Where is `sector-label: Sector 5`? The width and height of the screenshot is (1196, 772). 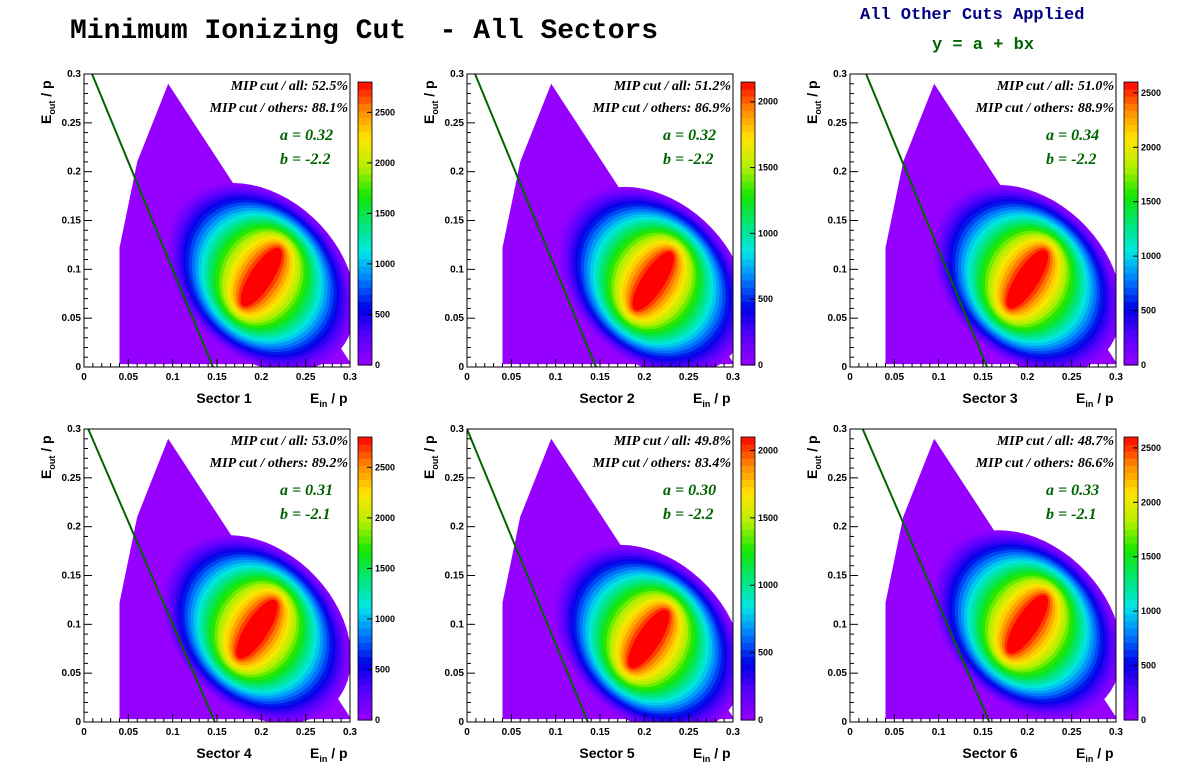 sector-label: Sector 5 is located at coordinates (606, 753).